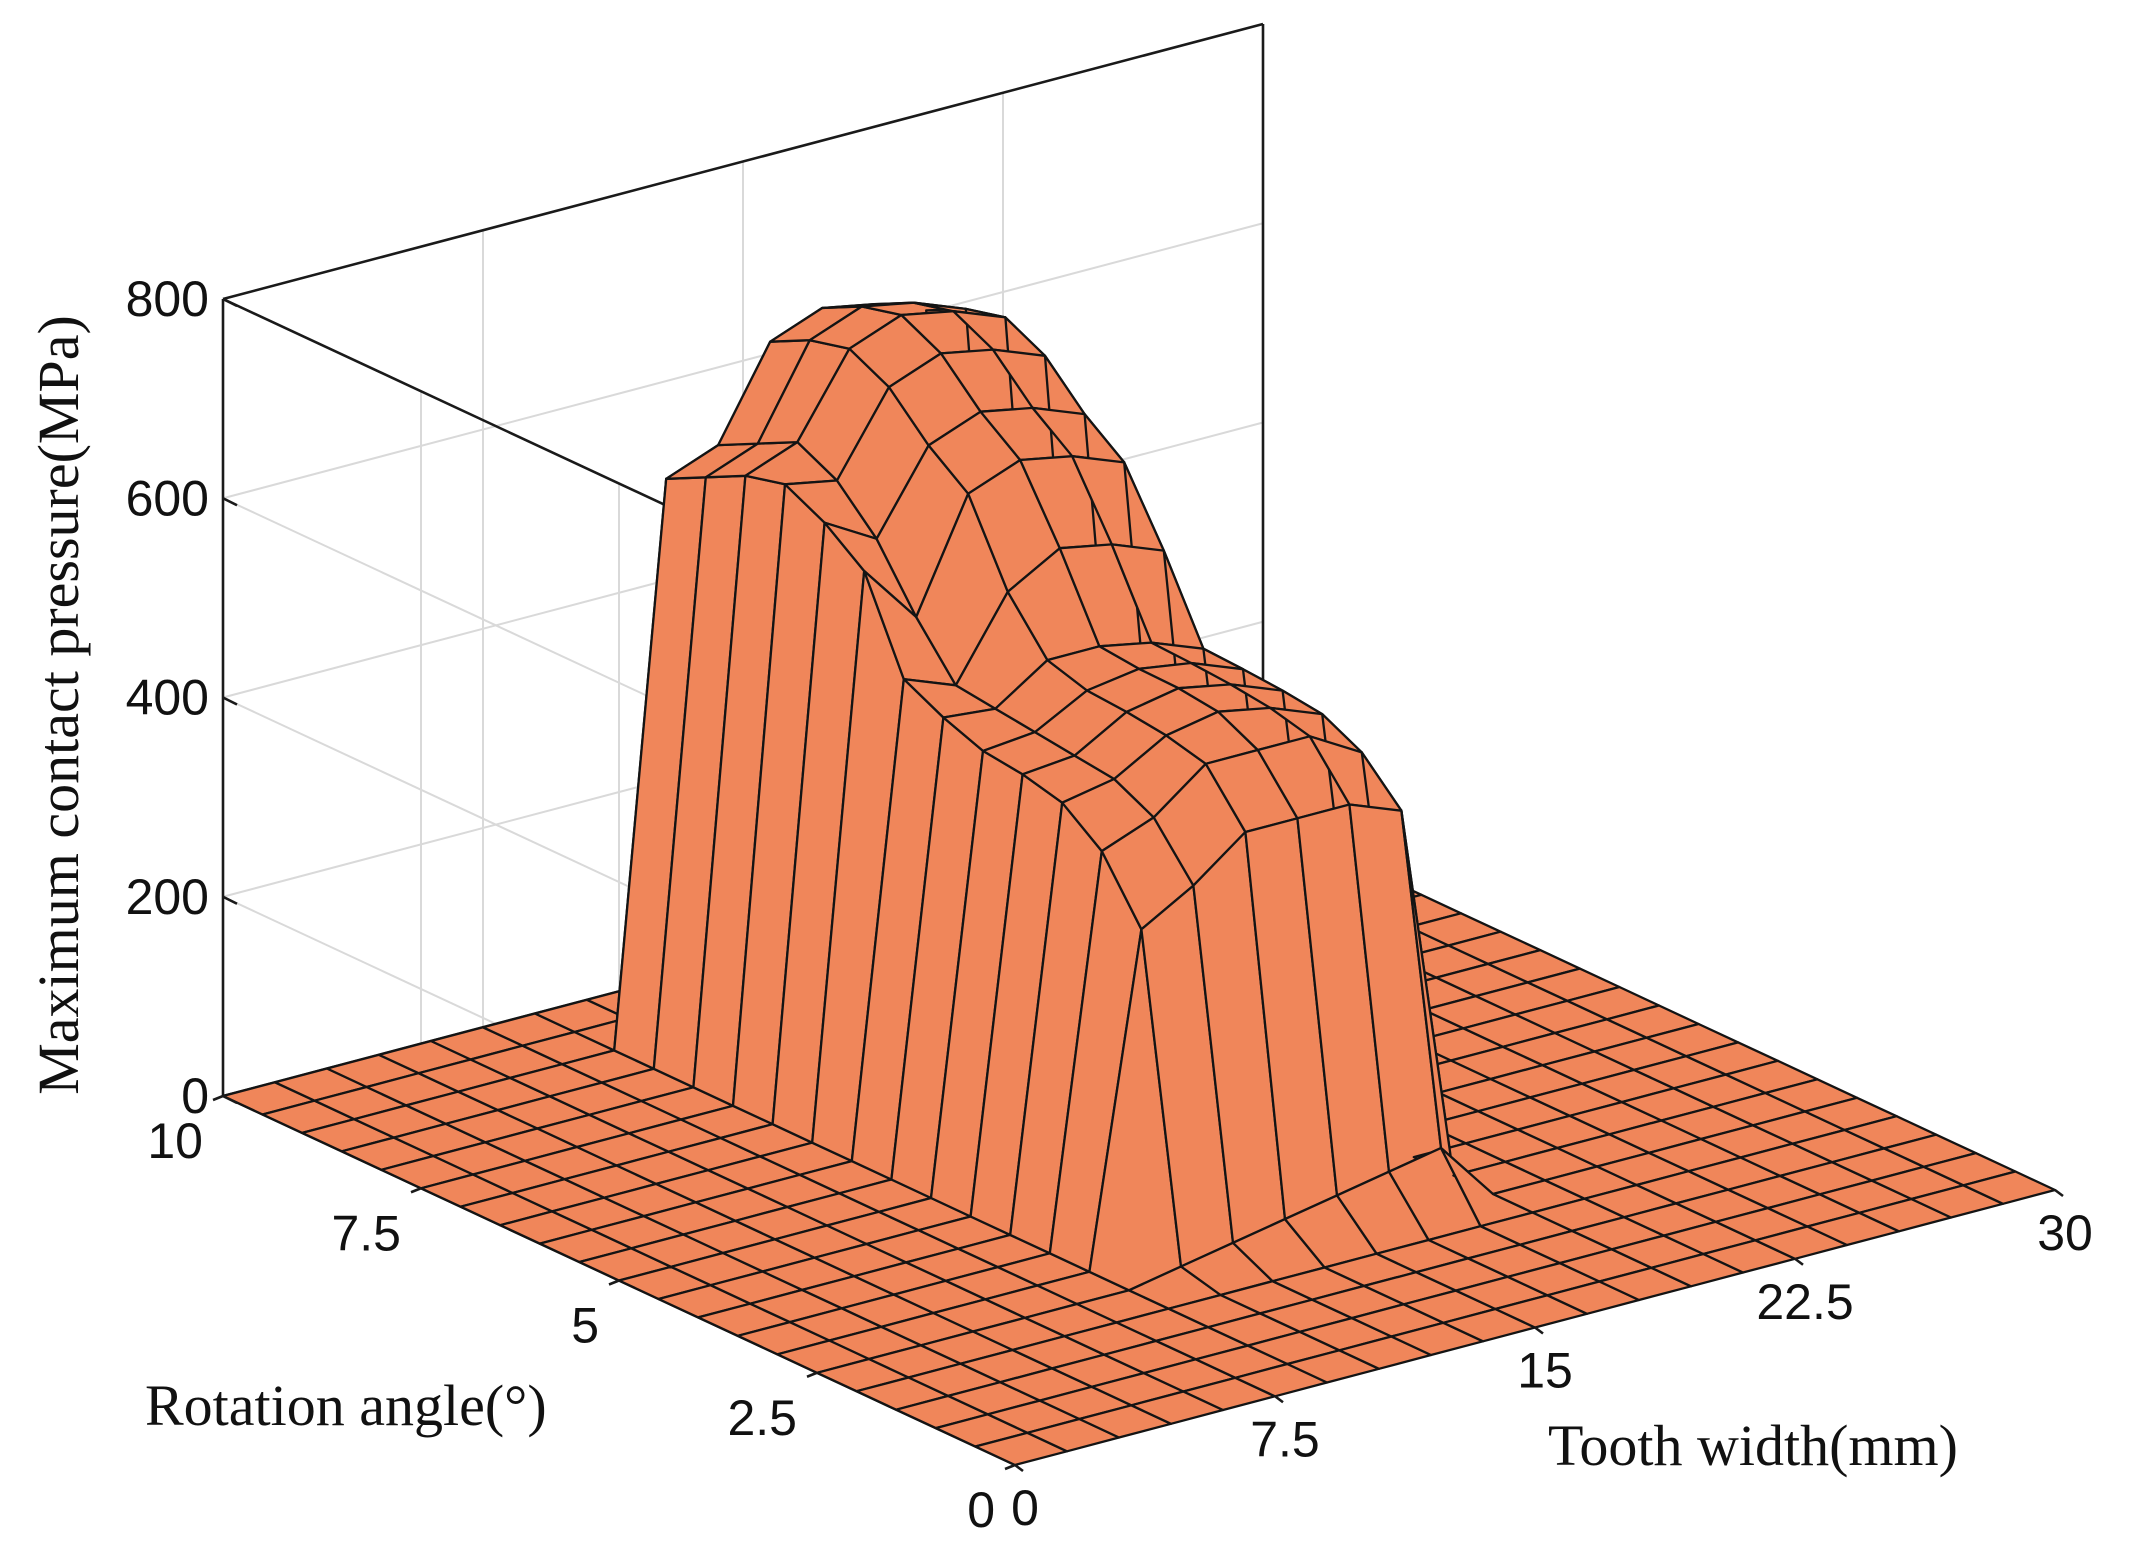  Describe the element at coordinates (762, 1418) in the screenshot. I see `y-tick-label: 2.5` at that location.